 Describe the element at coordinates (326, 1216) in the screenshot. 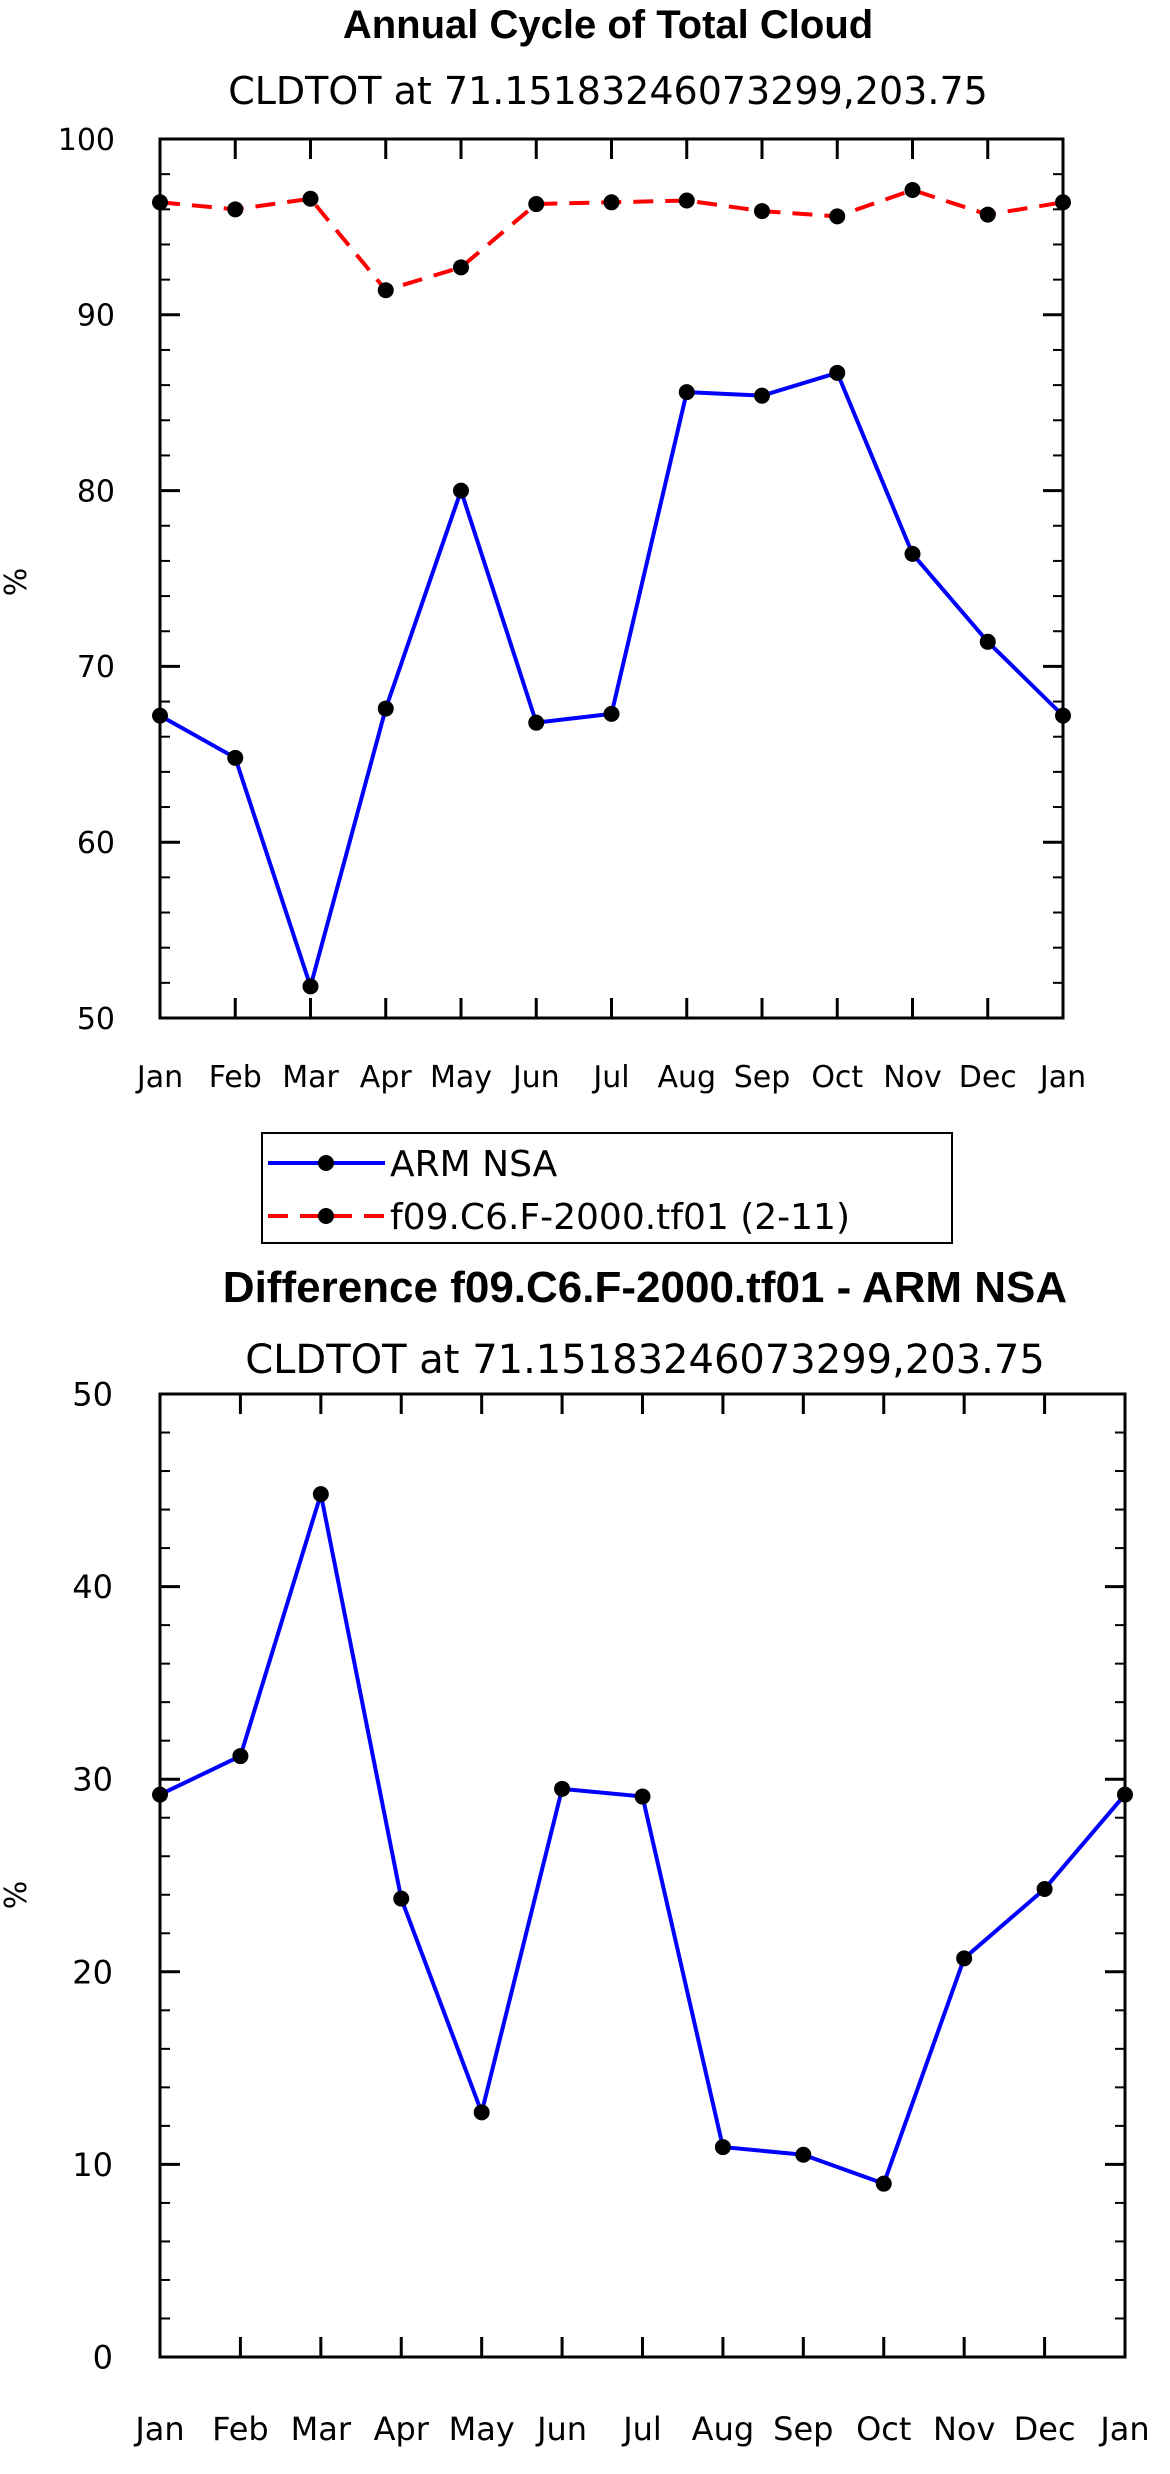

I see `legend-marker-model` at that location.